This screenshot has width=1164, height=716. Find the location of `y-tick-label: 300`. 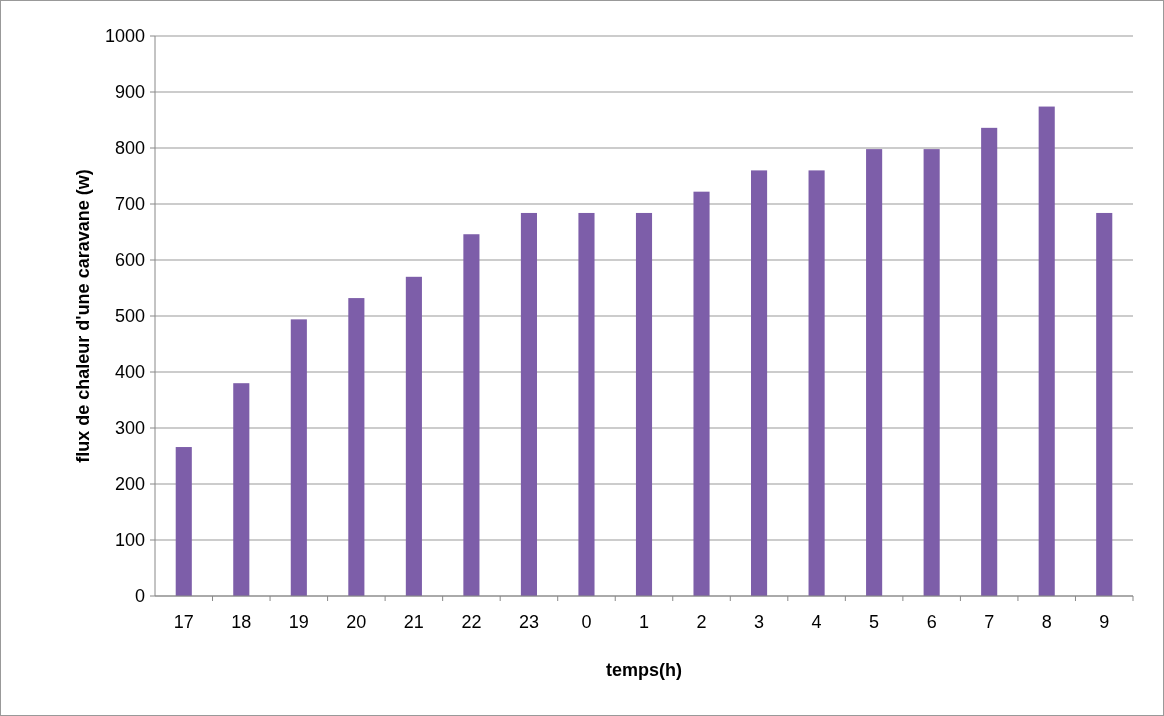

y-tick-label: 300 is located at coordinates (129, 428).